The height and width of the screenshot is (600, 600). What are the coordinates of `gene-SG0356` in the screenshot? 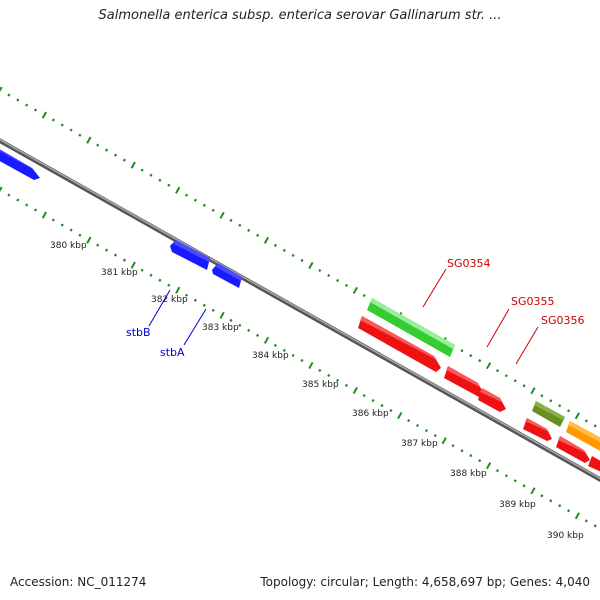 It's located at (464, 381).